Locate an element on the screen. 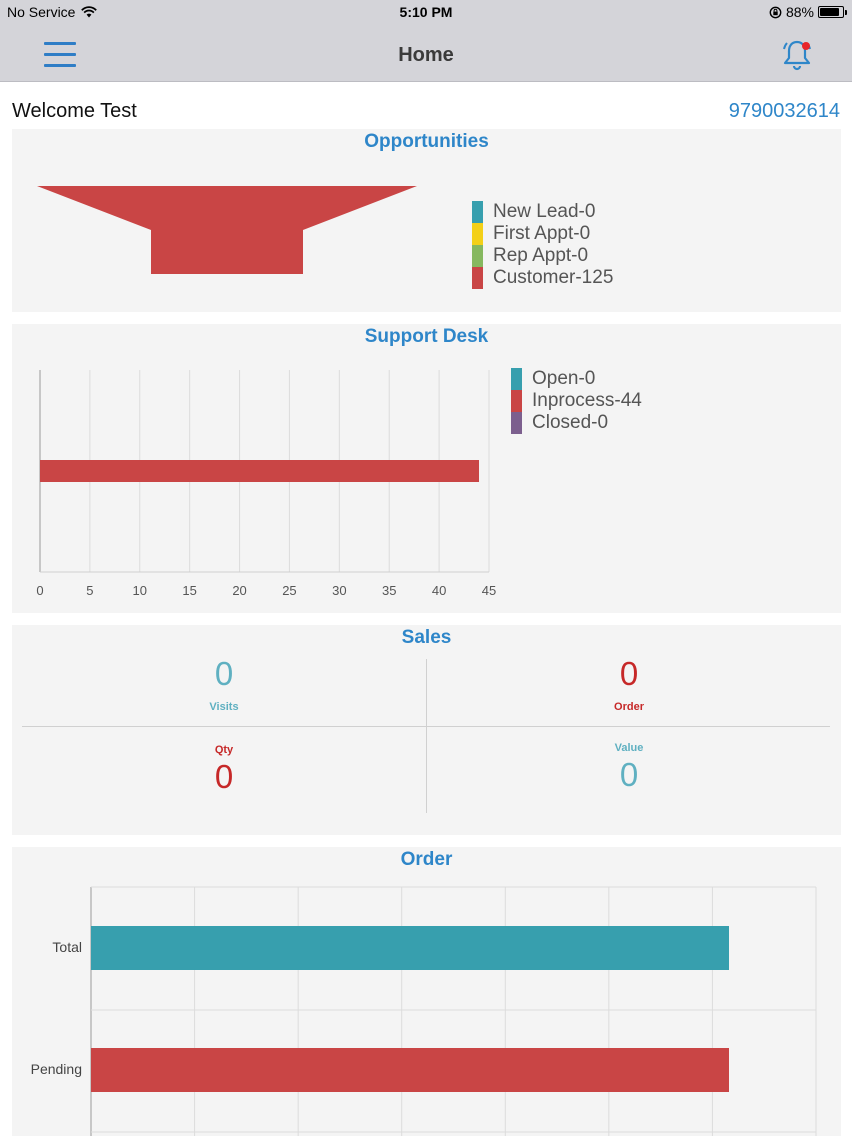 Image resolution: width=852 pixels, height=1136 pixels. legend-item: New Lead-0 is located at coordinates (542, 212).